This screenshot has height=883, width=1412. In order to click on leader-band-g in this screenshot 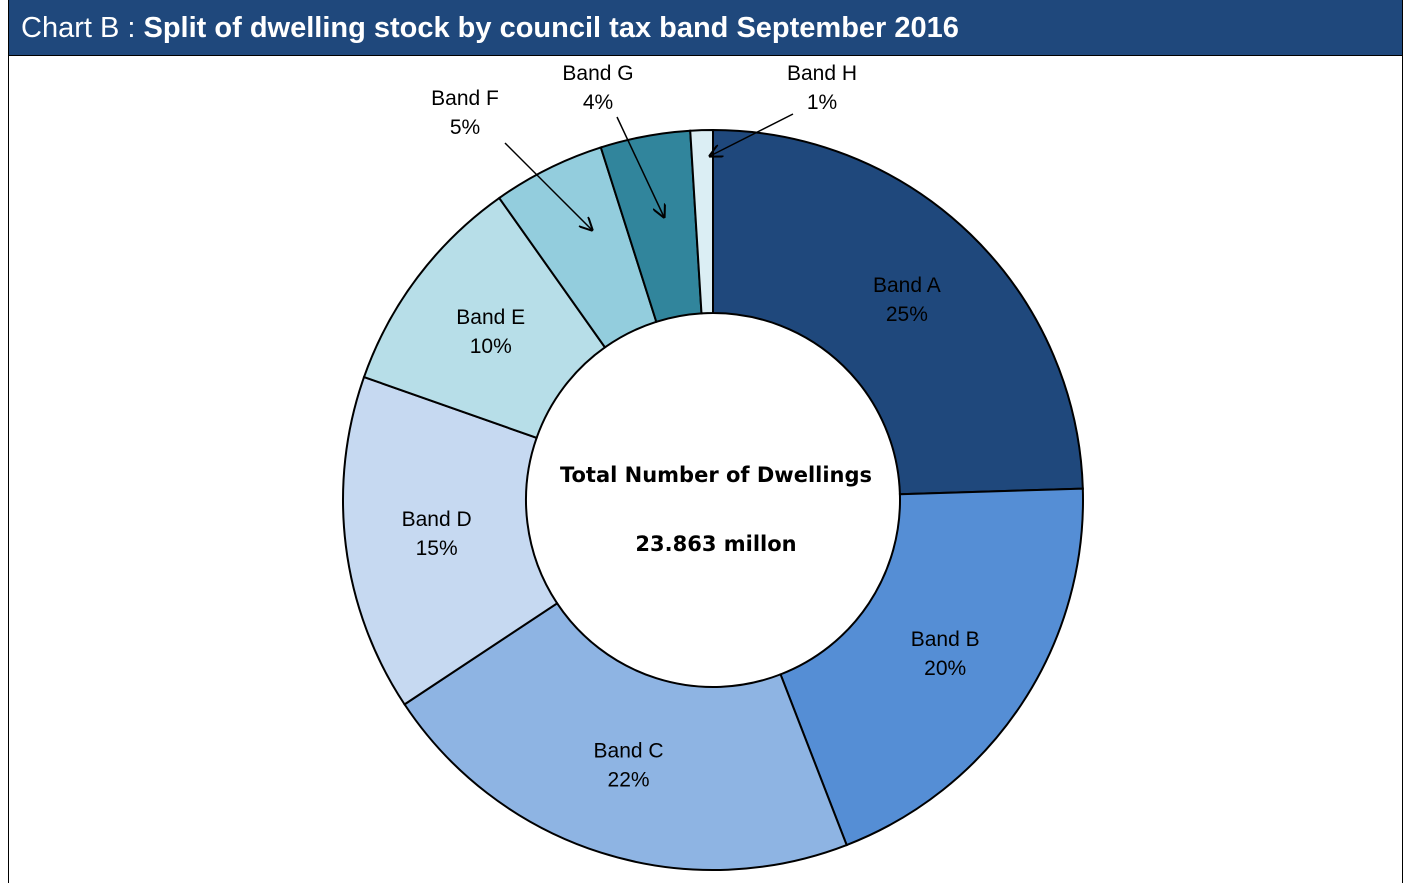, I will do `click(640, 166)`.